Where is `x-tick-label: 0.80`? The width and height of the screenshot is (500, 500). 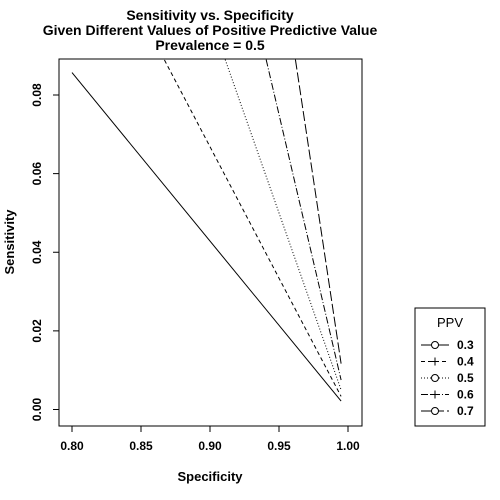
x-tick-label: 0.80 is located at coordinates (72, 446).